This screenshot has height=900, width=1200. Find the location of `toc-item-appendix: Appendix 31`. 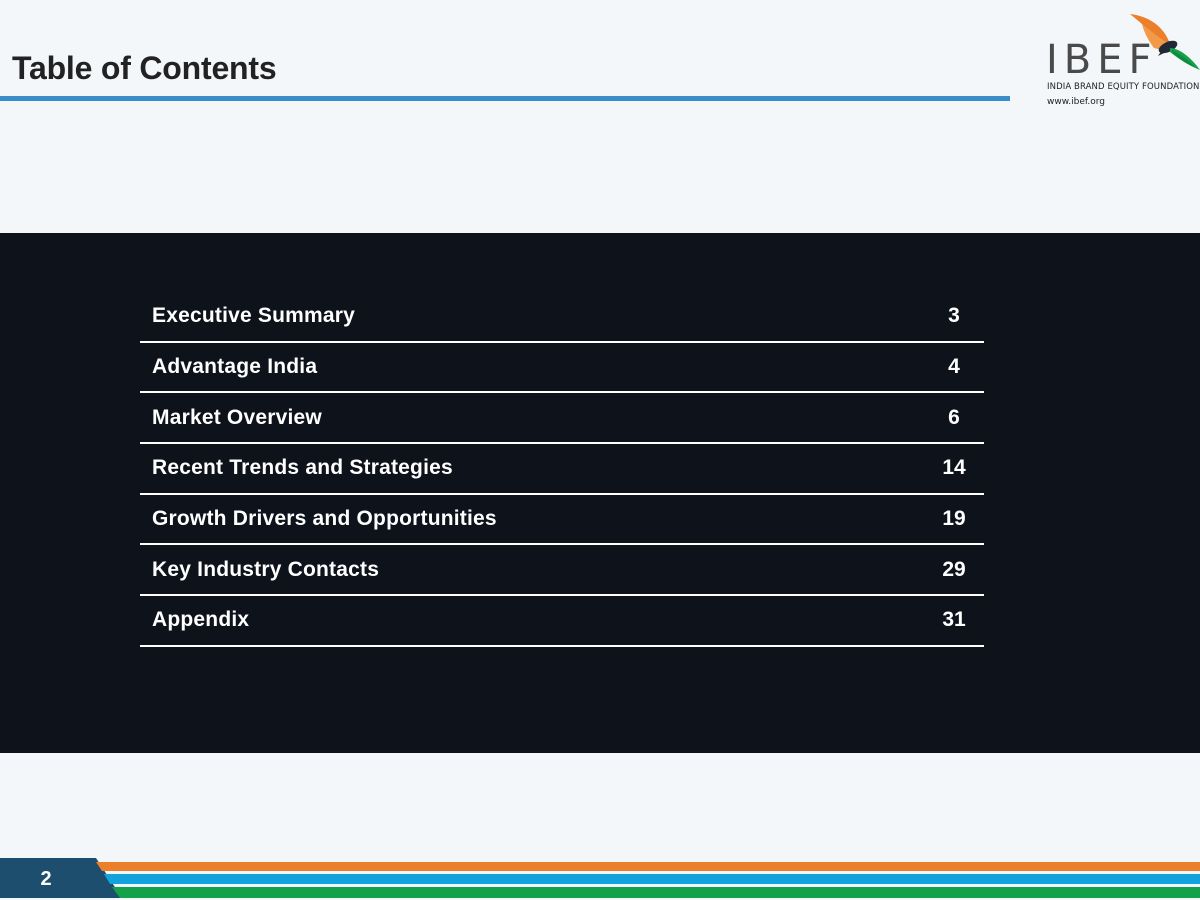

toc-item-appendix: Appendix 31 is located at coordinates (562, 621).